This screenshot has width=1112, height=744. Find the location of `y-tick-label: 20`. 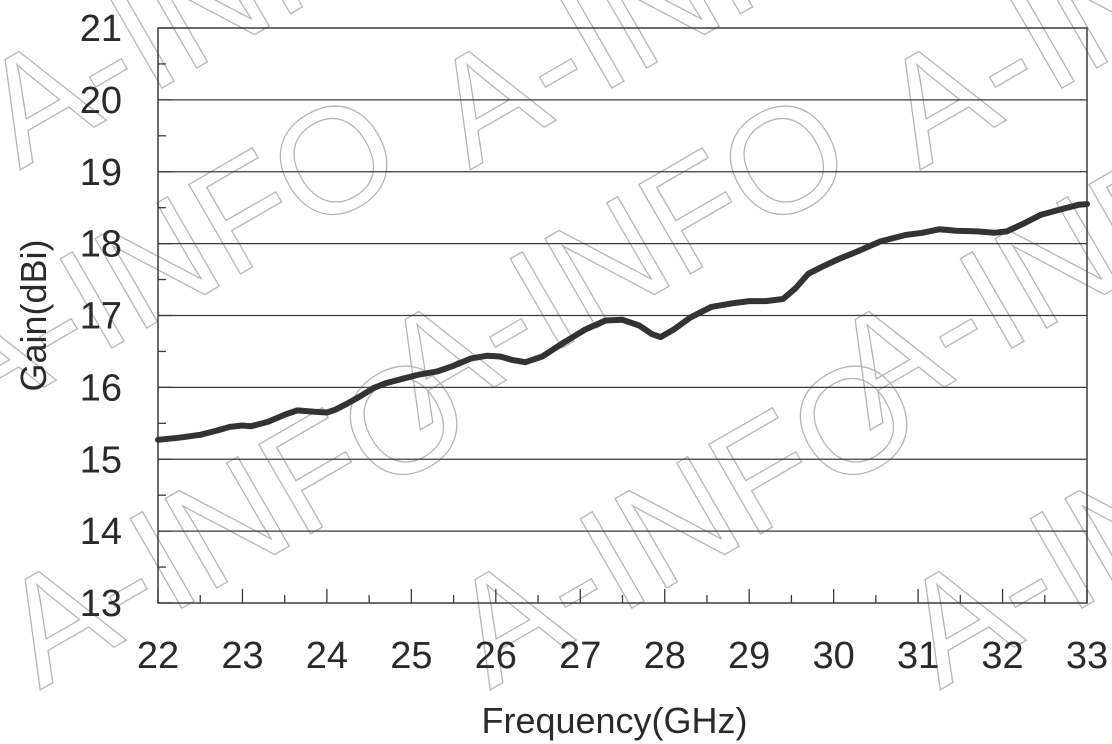

y-tick-label: 20 is located at coordinates (101, 101).